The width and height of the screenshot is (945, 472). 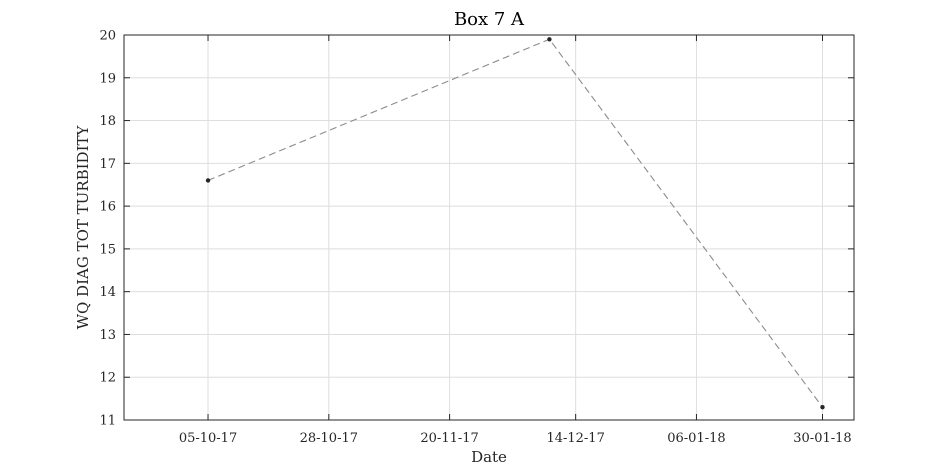 I want to click on y-axis-label: WQ DIAG TOT TURBIDITY, so click(x=83, y=226).